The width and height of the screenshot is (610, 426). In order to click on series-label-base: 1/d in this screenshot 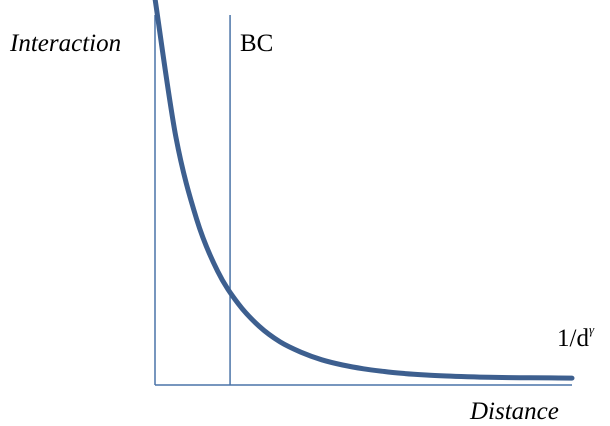, I will do `click(573, 338)`.